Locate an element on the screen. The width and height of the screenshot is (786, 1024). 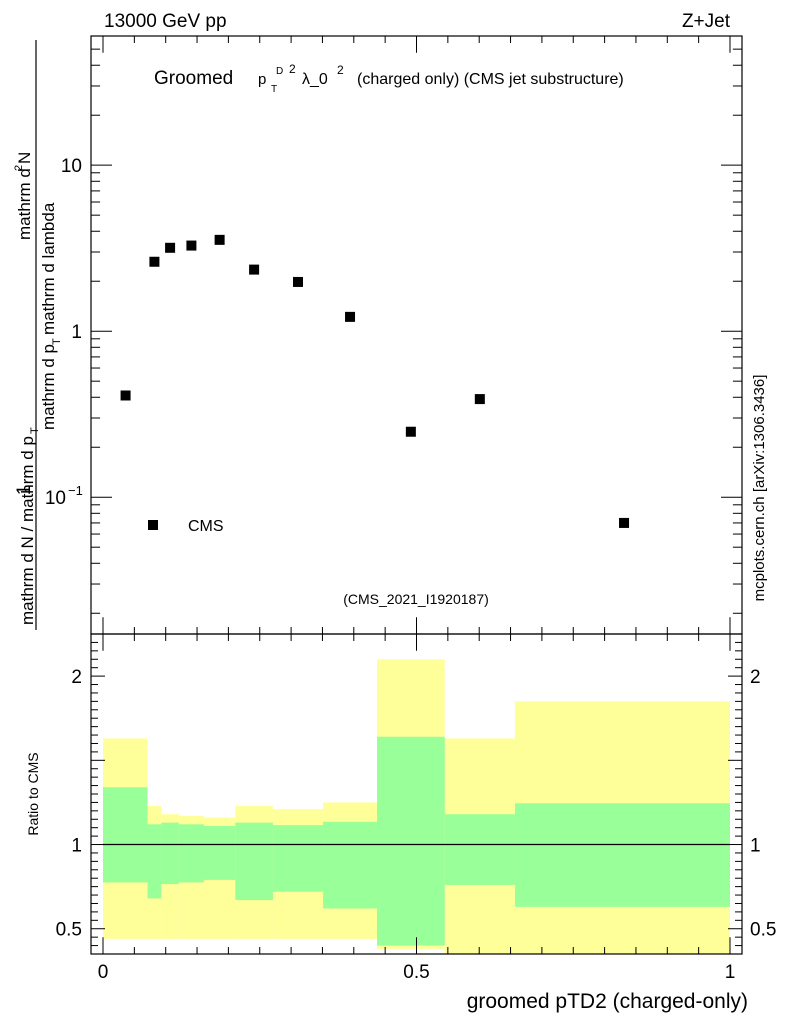
title-lambda: λ_0 is located at coordinates (315, 79).